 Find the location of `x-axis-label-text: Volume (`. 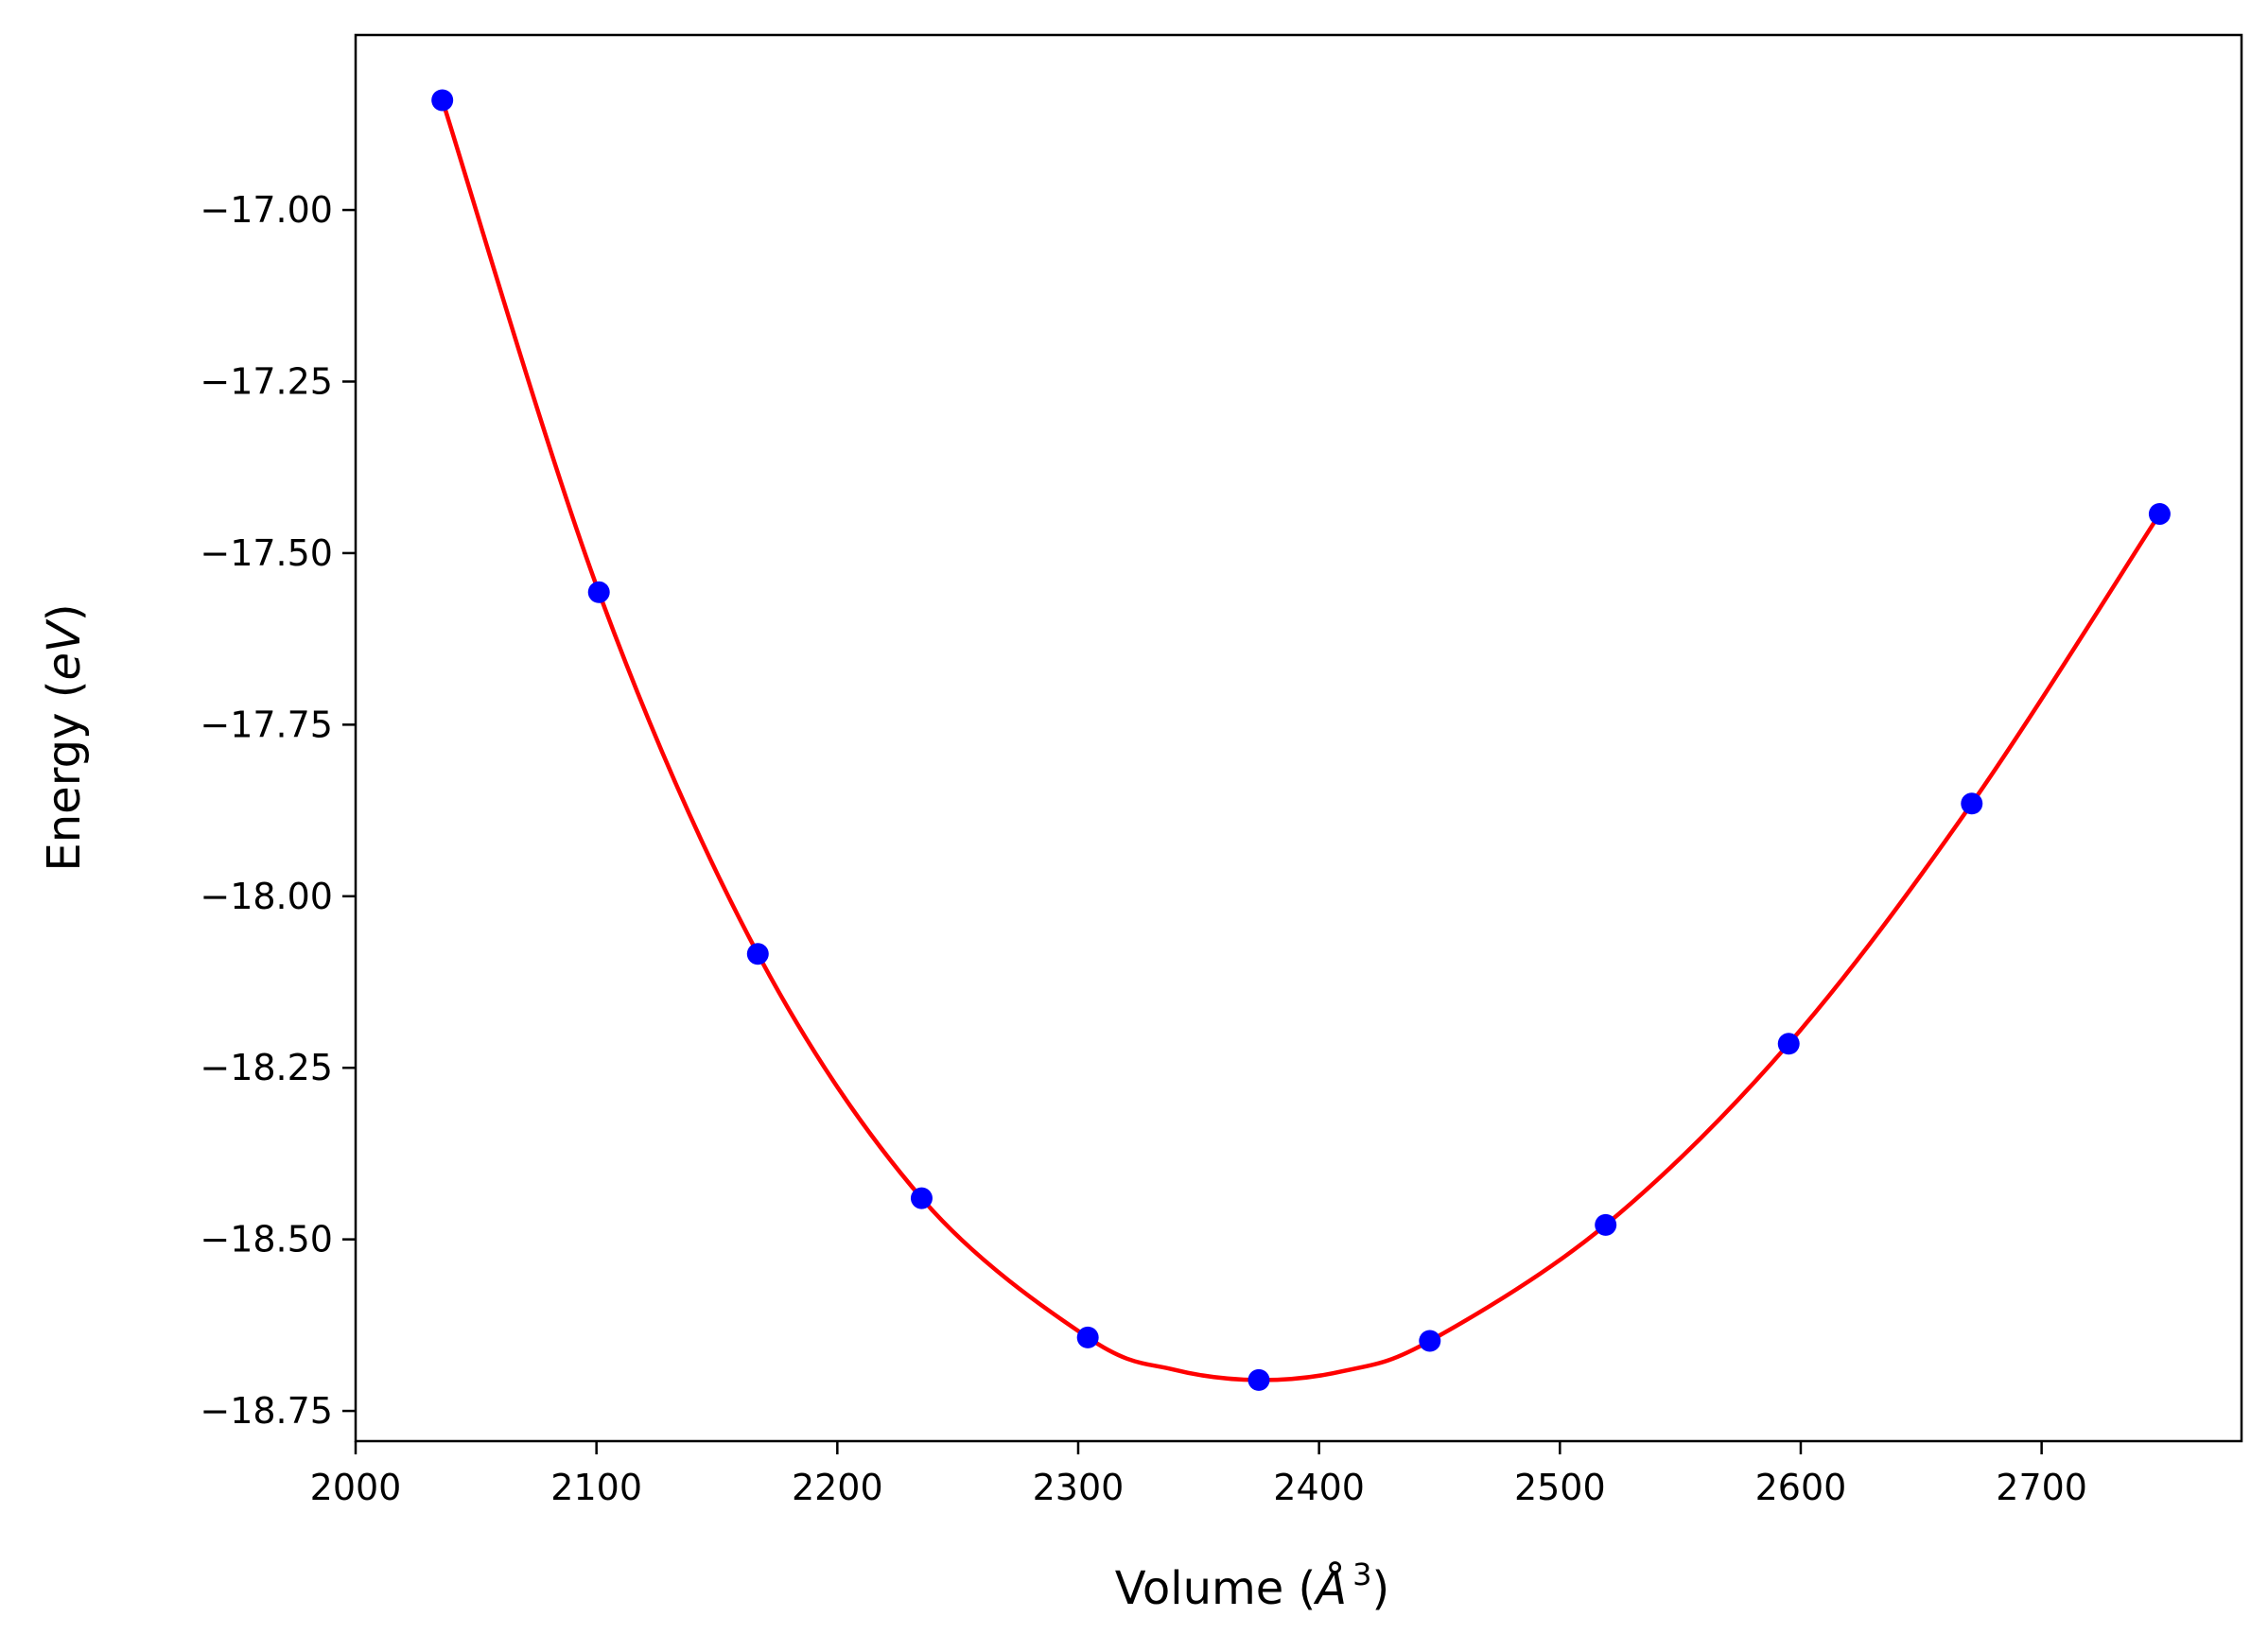

x-axis-label-text: Volume ( is located at coordinates (1216, 1588).